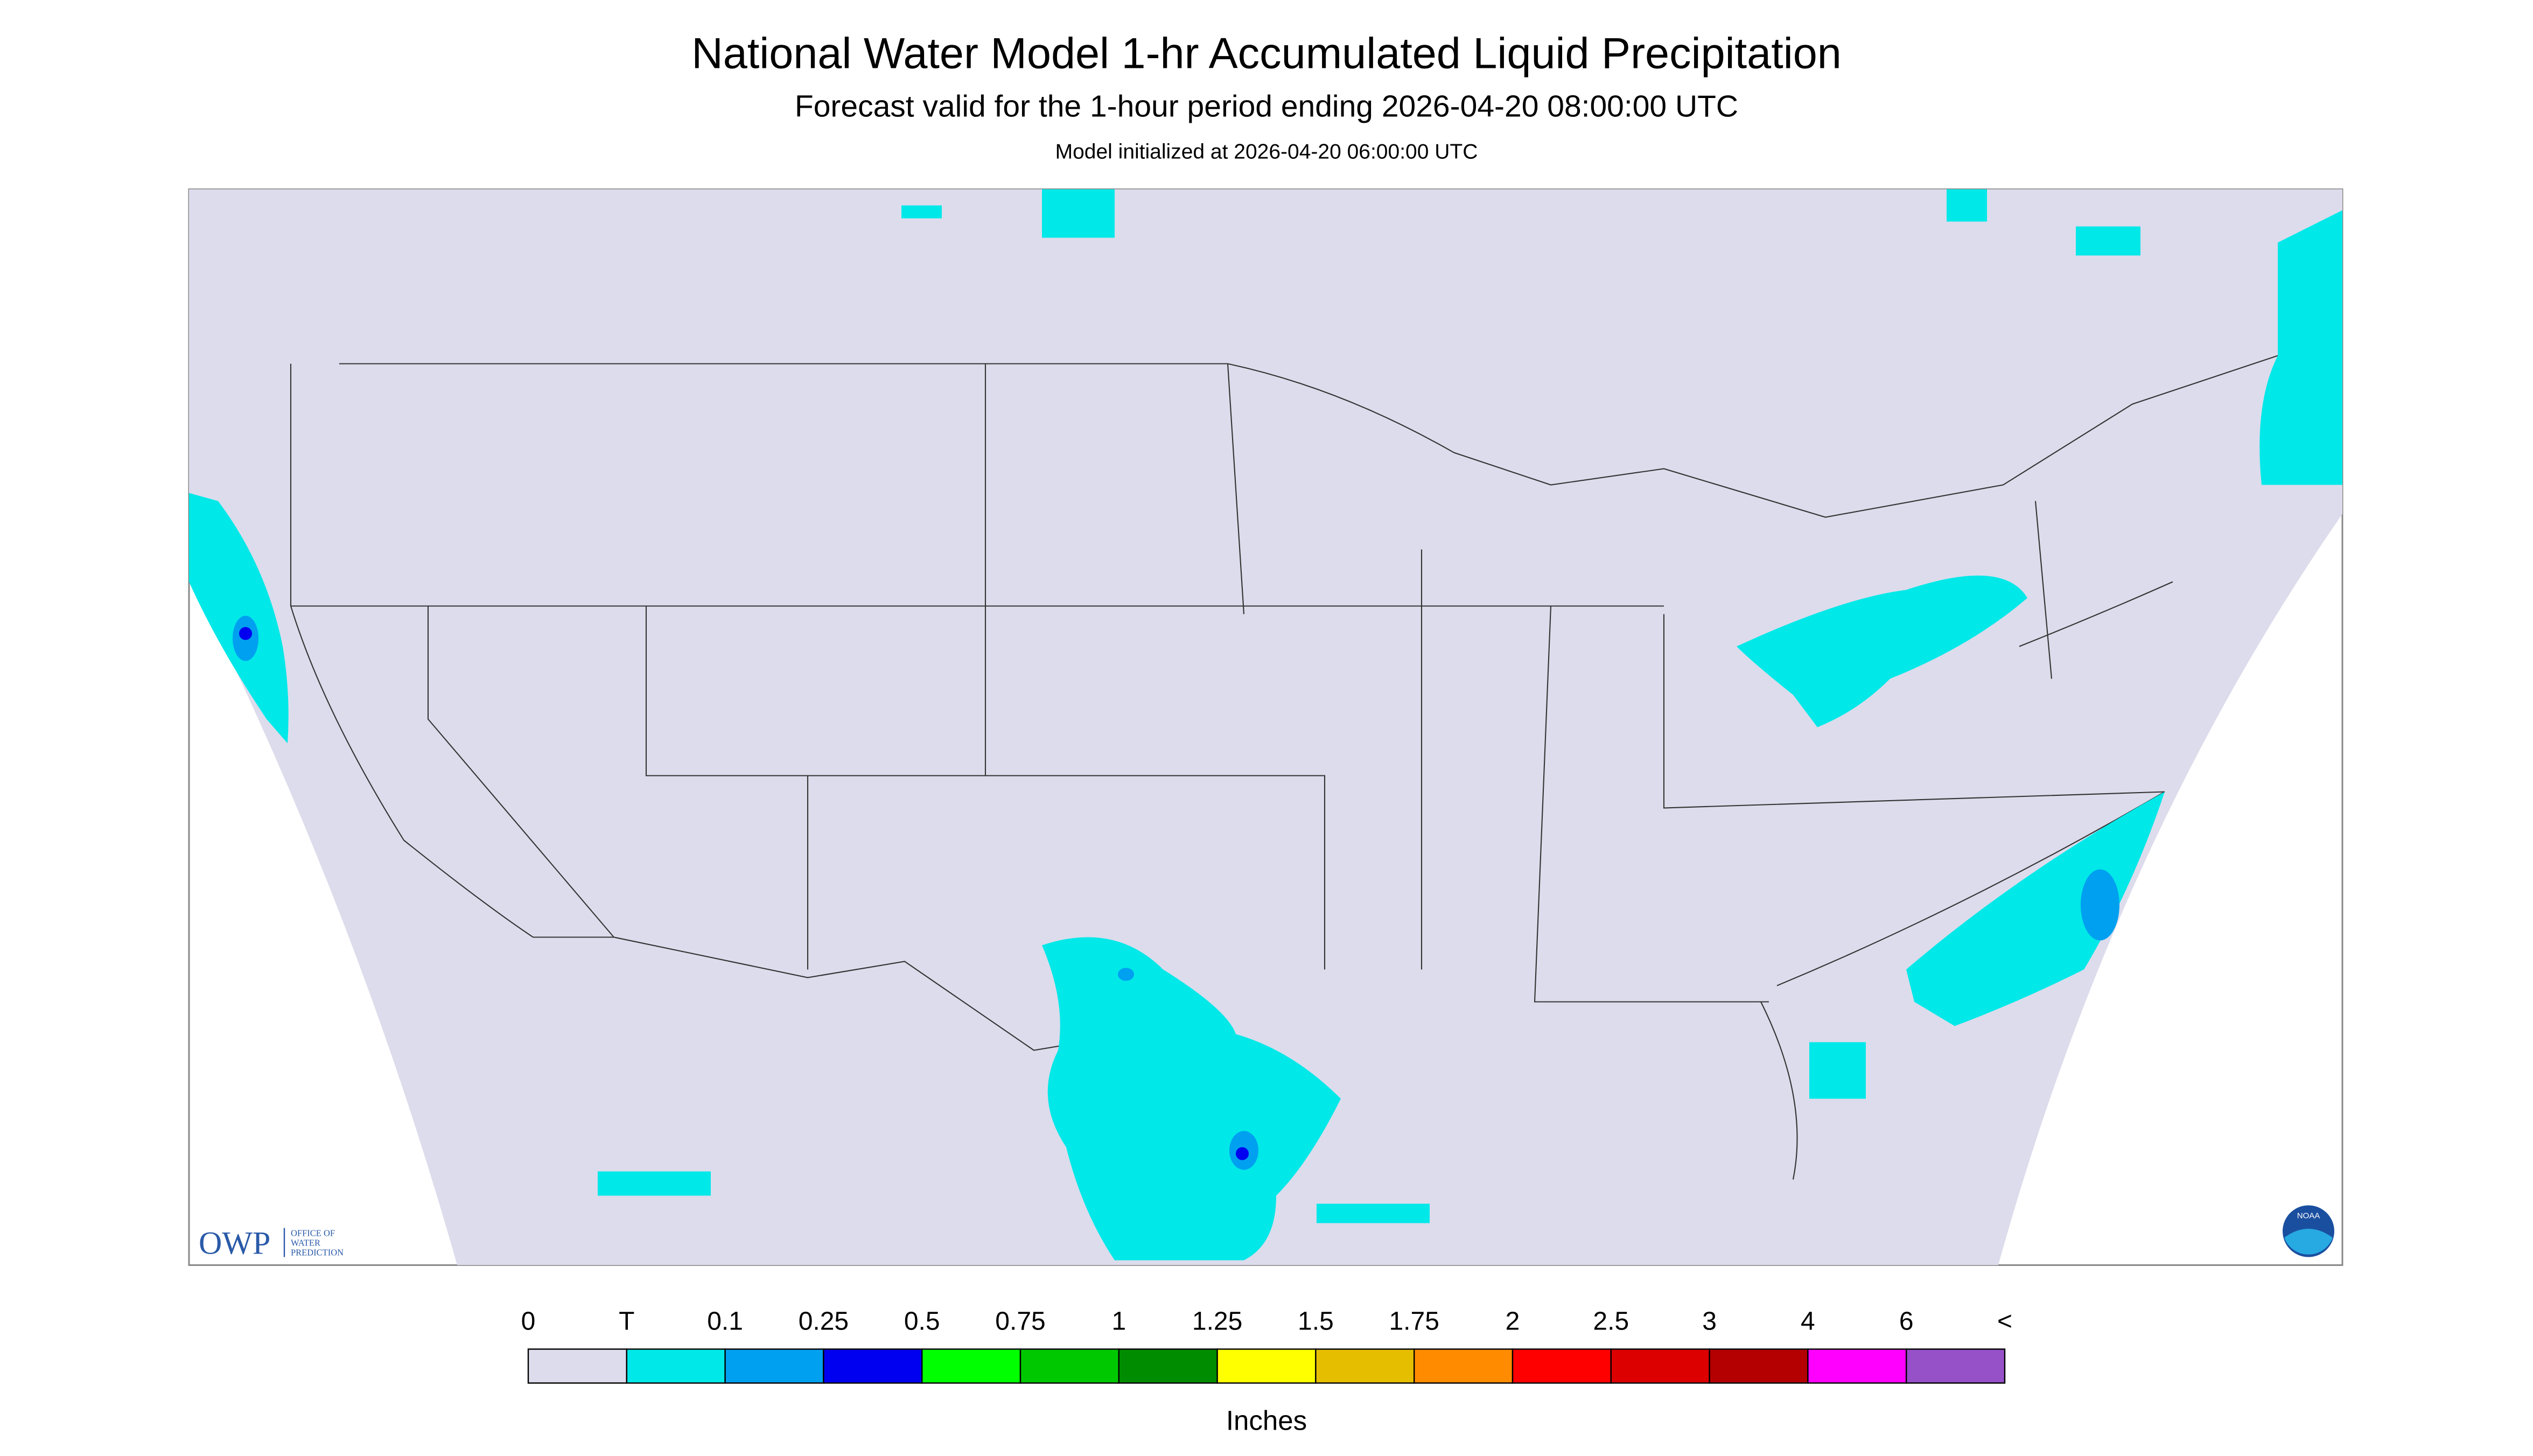 This screenshot has height=1456, width=2533. What do you see at coordinates (2308, 1231) in the screenshot?
I see `noaa-logo: NOAA` at bounding box center [2308, 1231].